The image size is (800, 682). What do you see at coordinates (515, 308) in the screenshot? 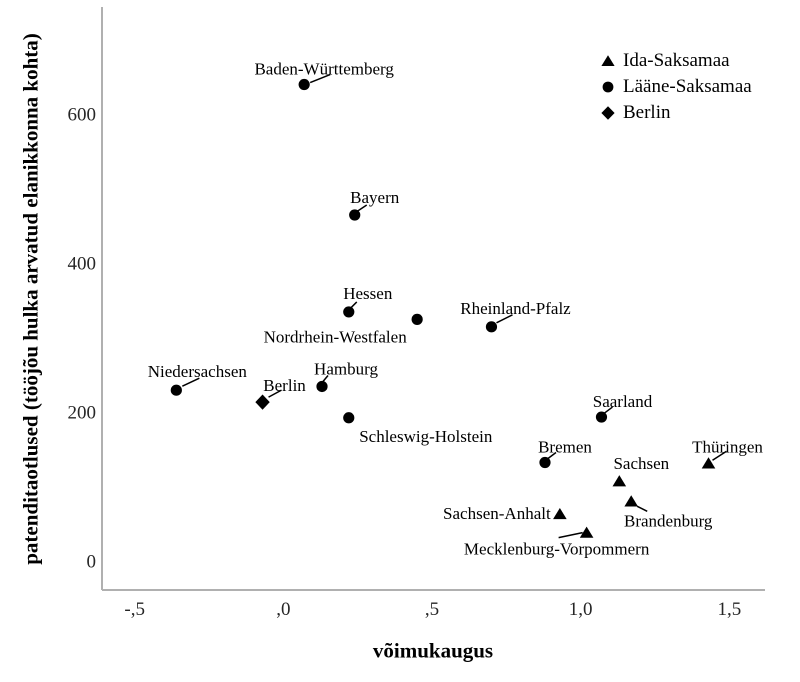
I see `point-label: Rheinland-Pfalz` at bounding box center [515, 308].